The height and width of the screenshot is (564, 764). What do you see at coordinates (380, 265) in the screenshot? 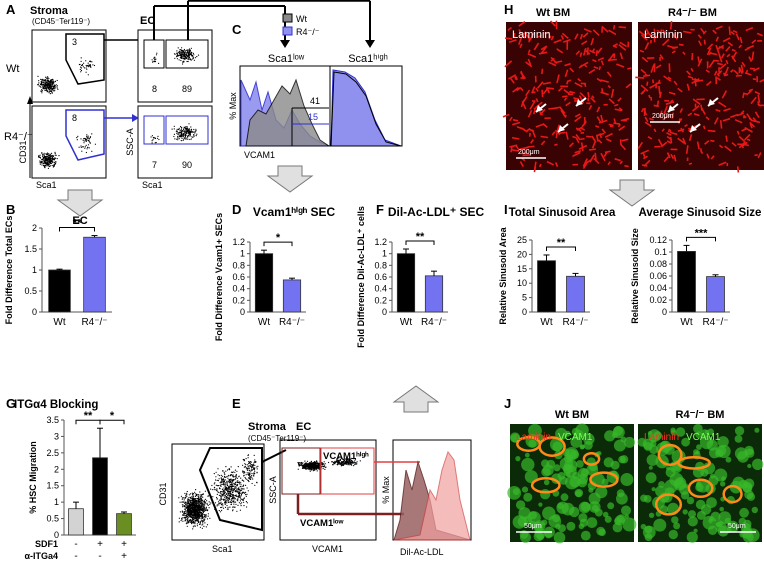
I see `y-tick-label: 0.8` at bounding box center [380, 265].